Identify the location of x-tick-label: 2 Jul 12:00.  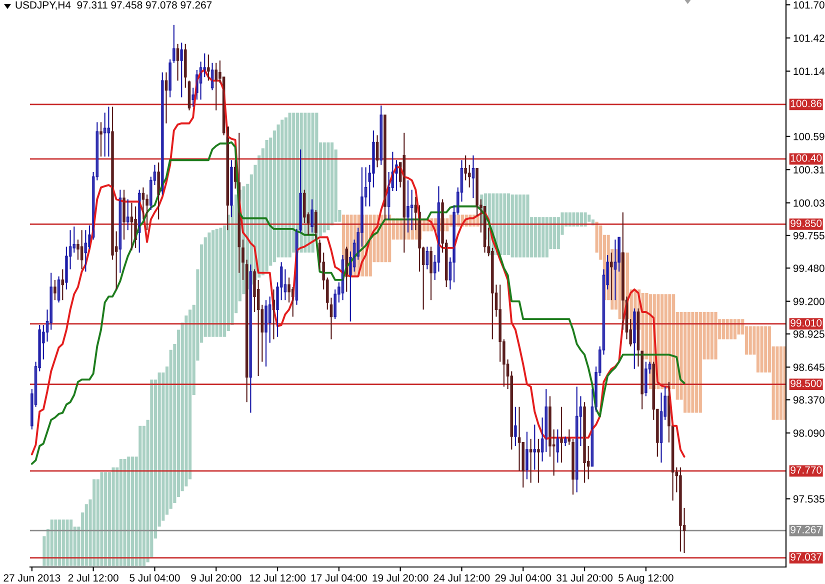
(93, 578).